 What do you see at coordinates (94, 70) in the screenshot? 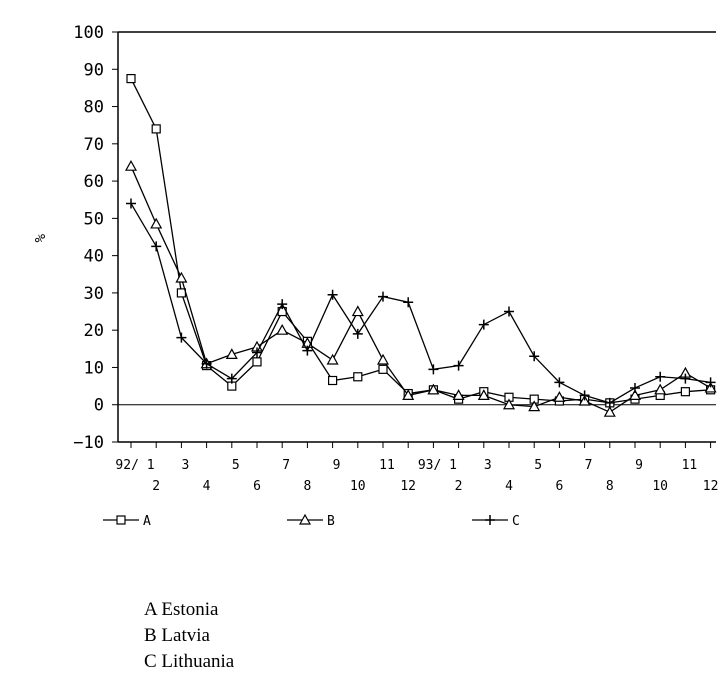
I see `y-tick-label: 90` at bounding box center [94, 70].